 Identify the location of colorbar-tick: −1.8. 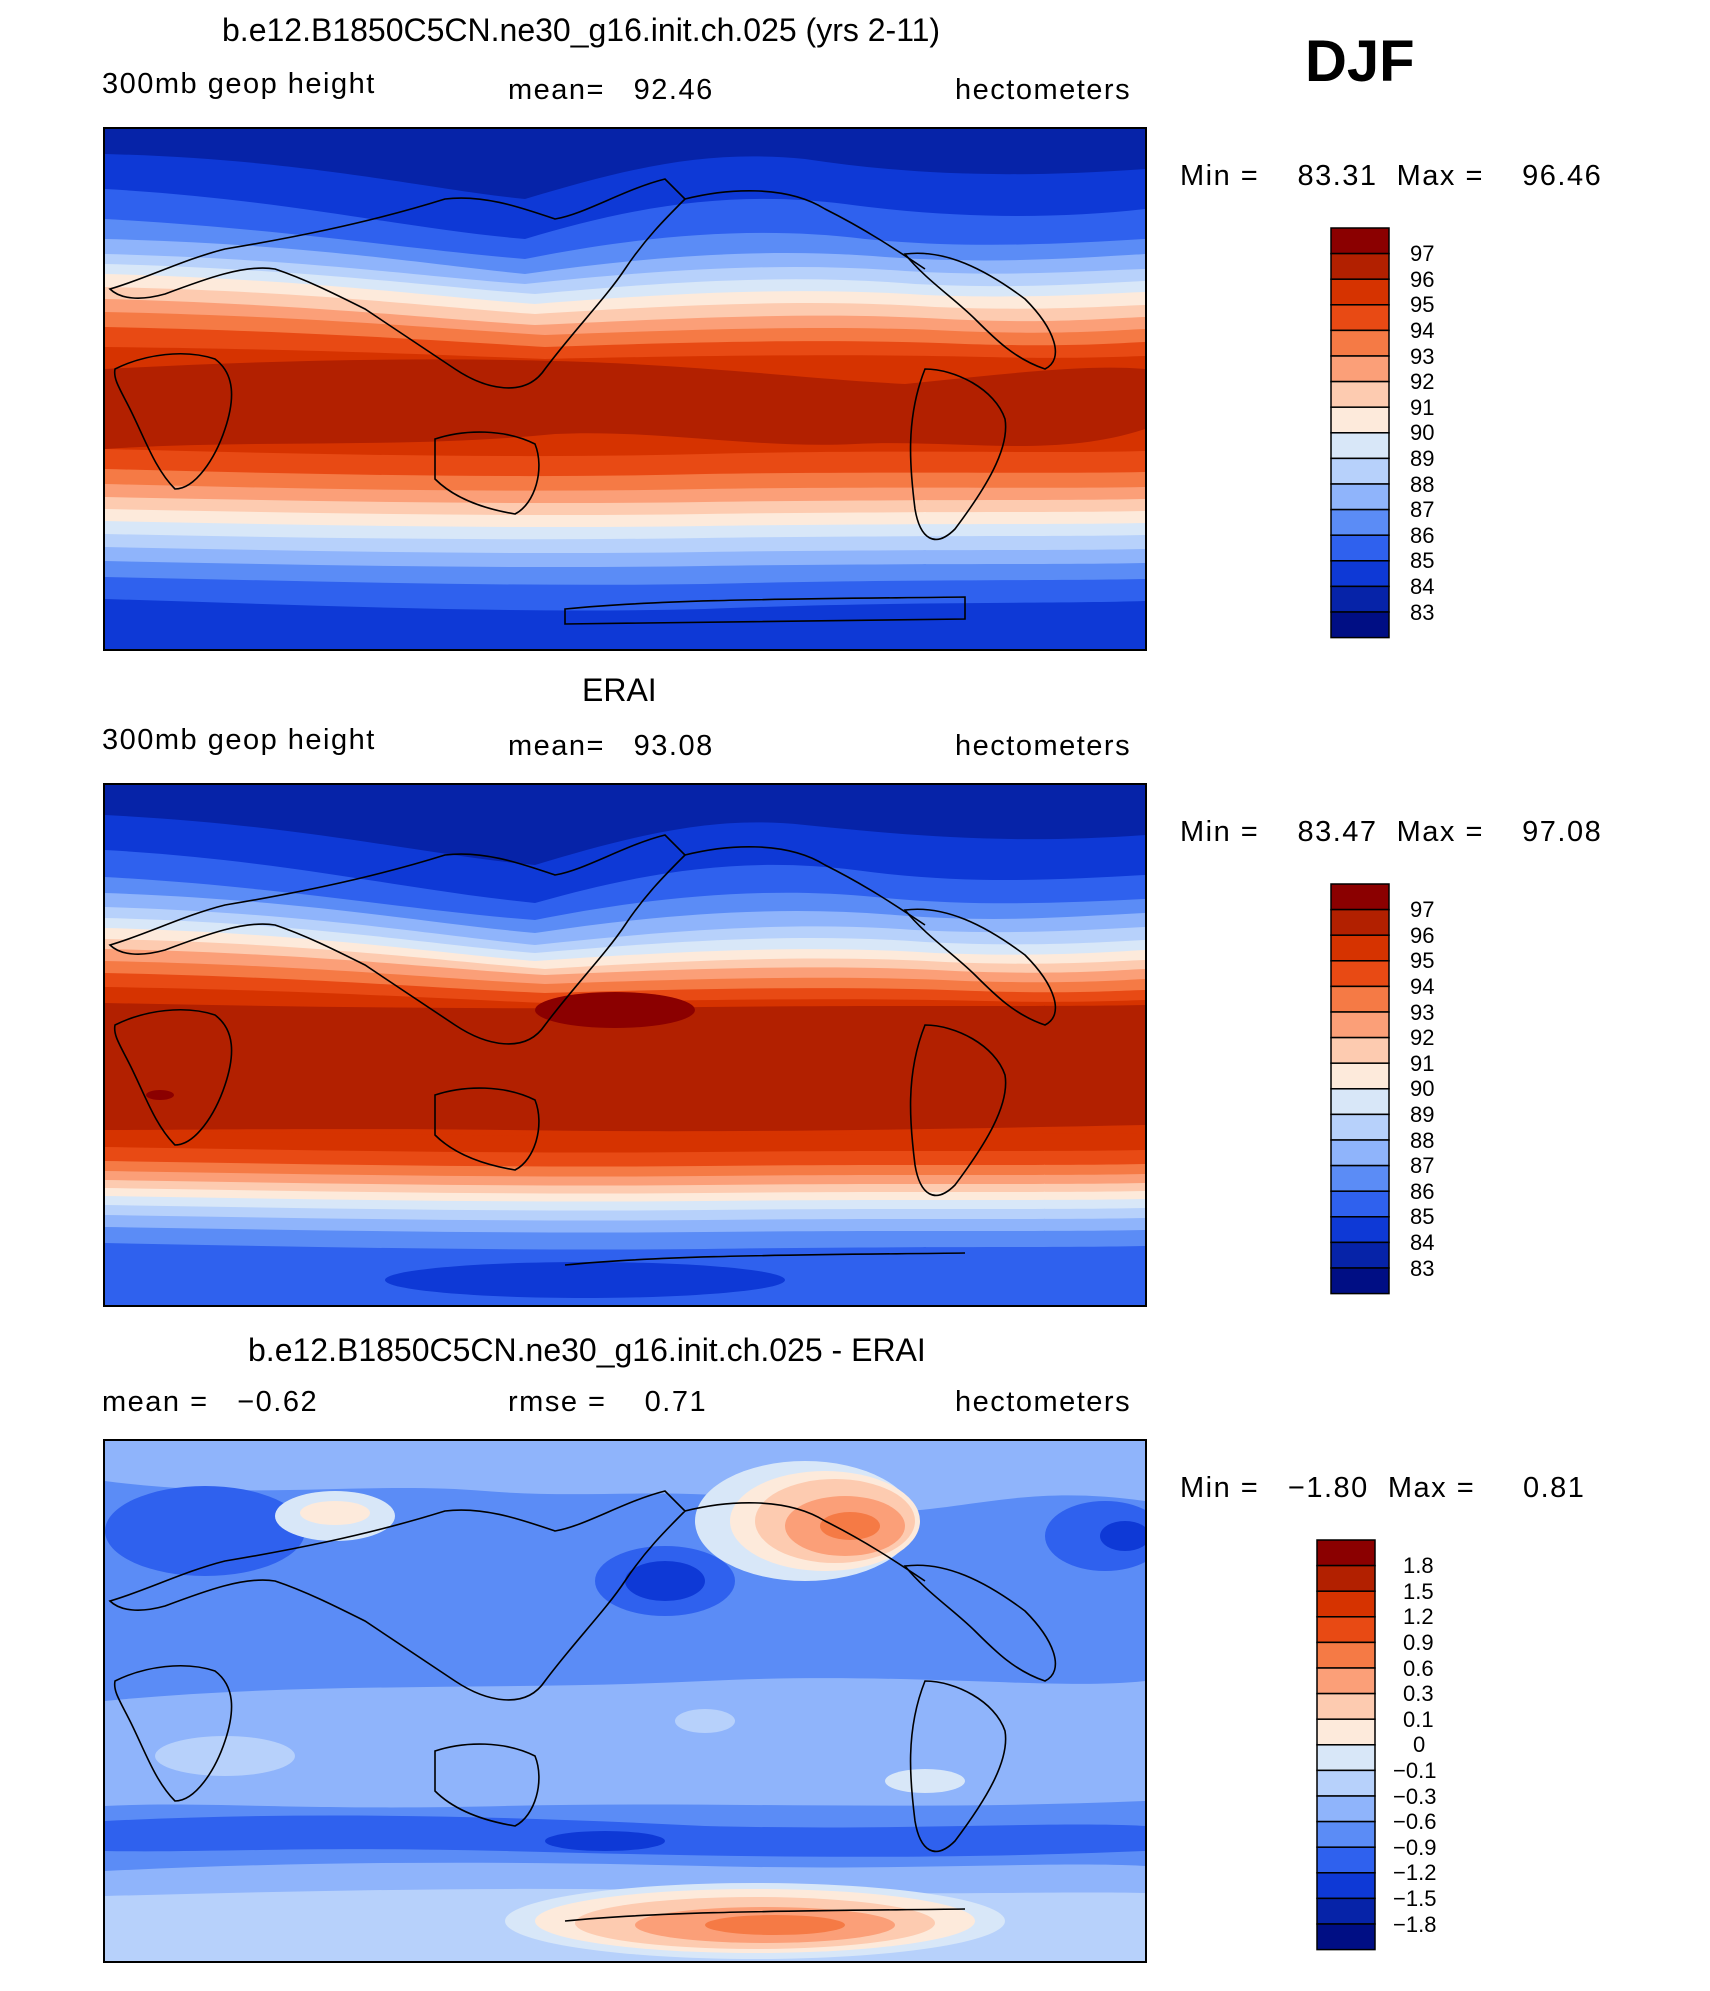
(1415, 1924).